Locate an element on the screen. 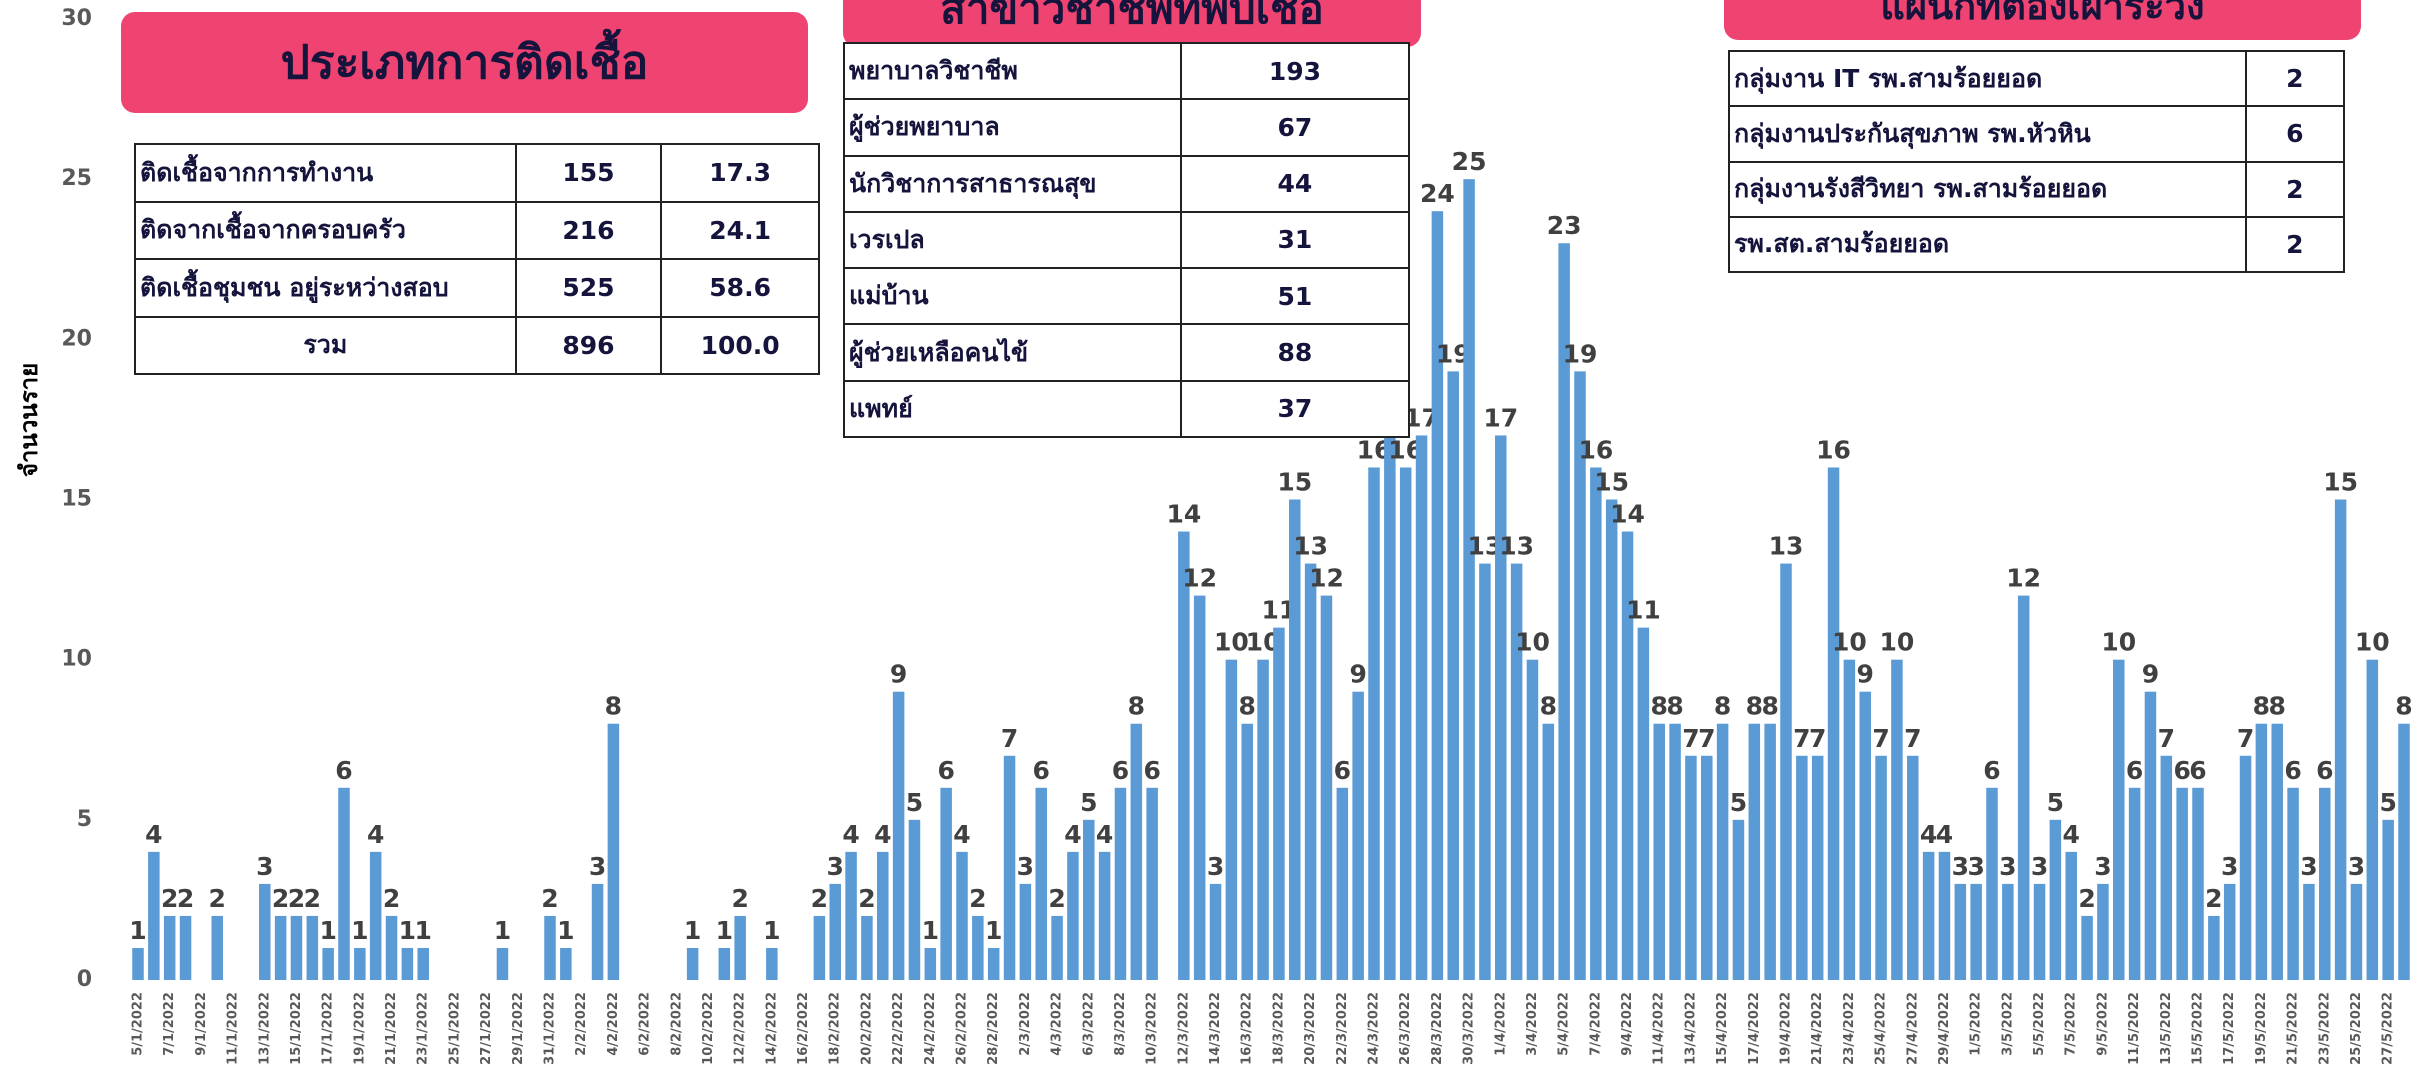 This screenshot has height=1077, width=2435. y-tick-label: 20 is located at coordinates (76, 338).